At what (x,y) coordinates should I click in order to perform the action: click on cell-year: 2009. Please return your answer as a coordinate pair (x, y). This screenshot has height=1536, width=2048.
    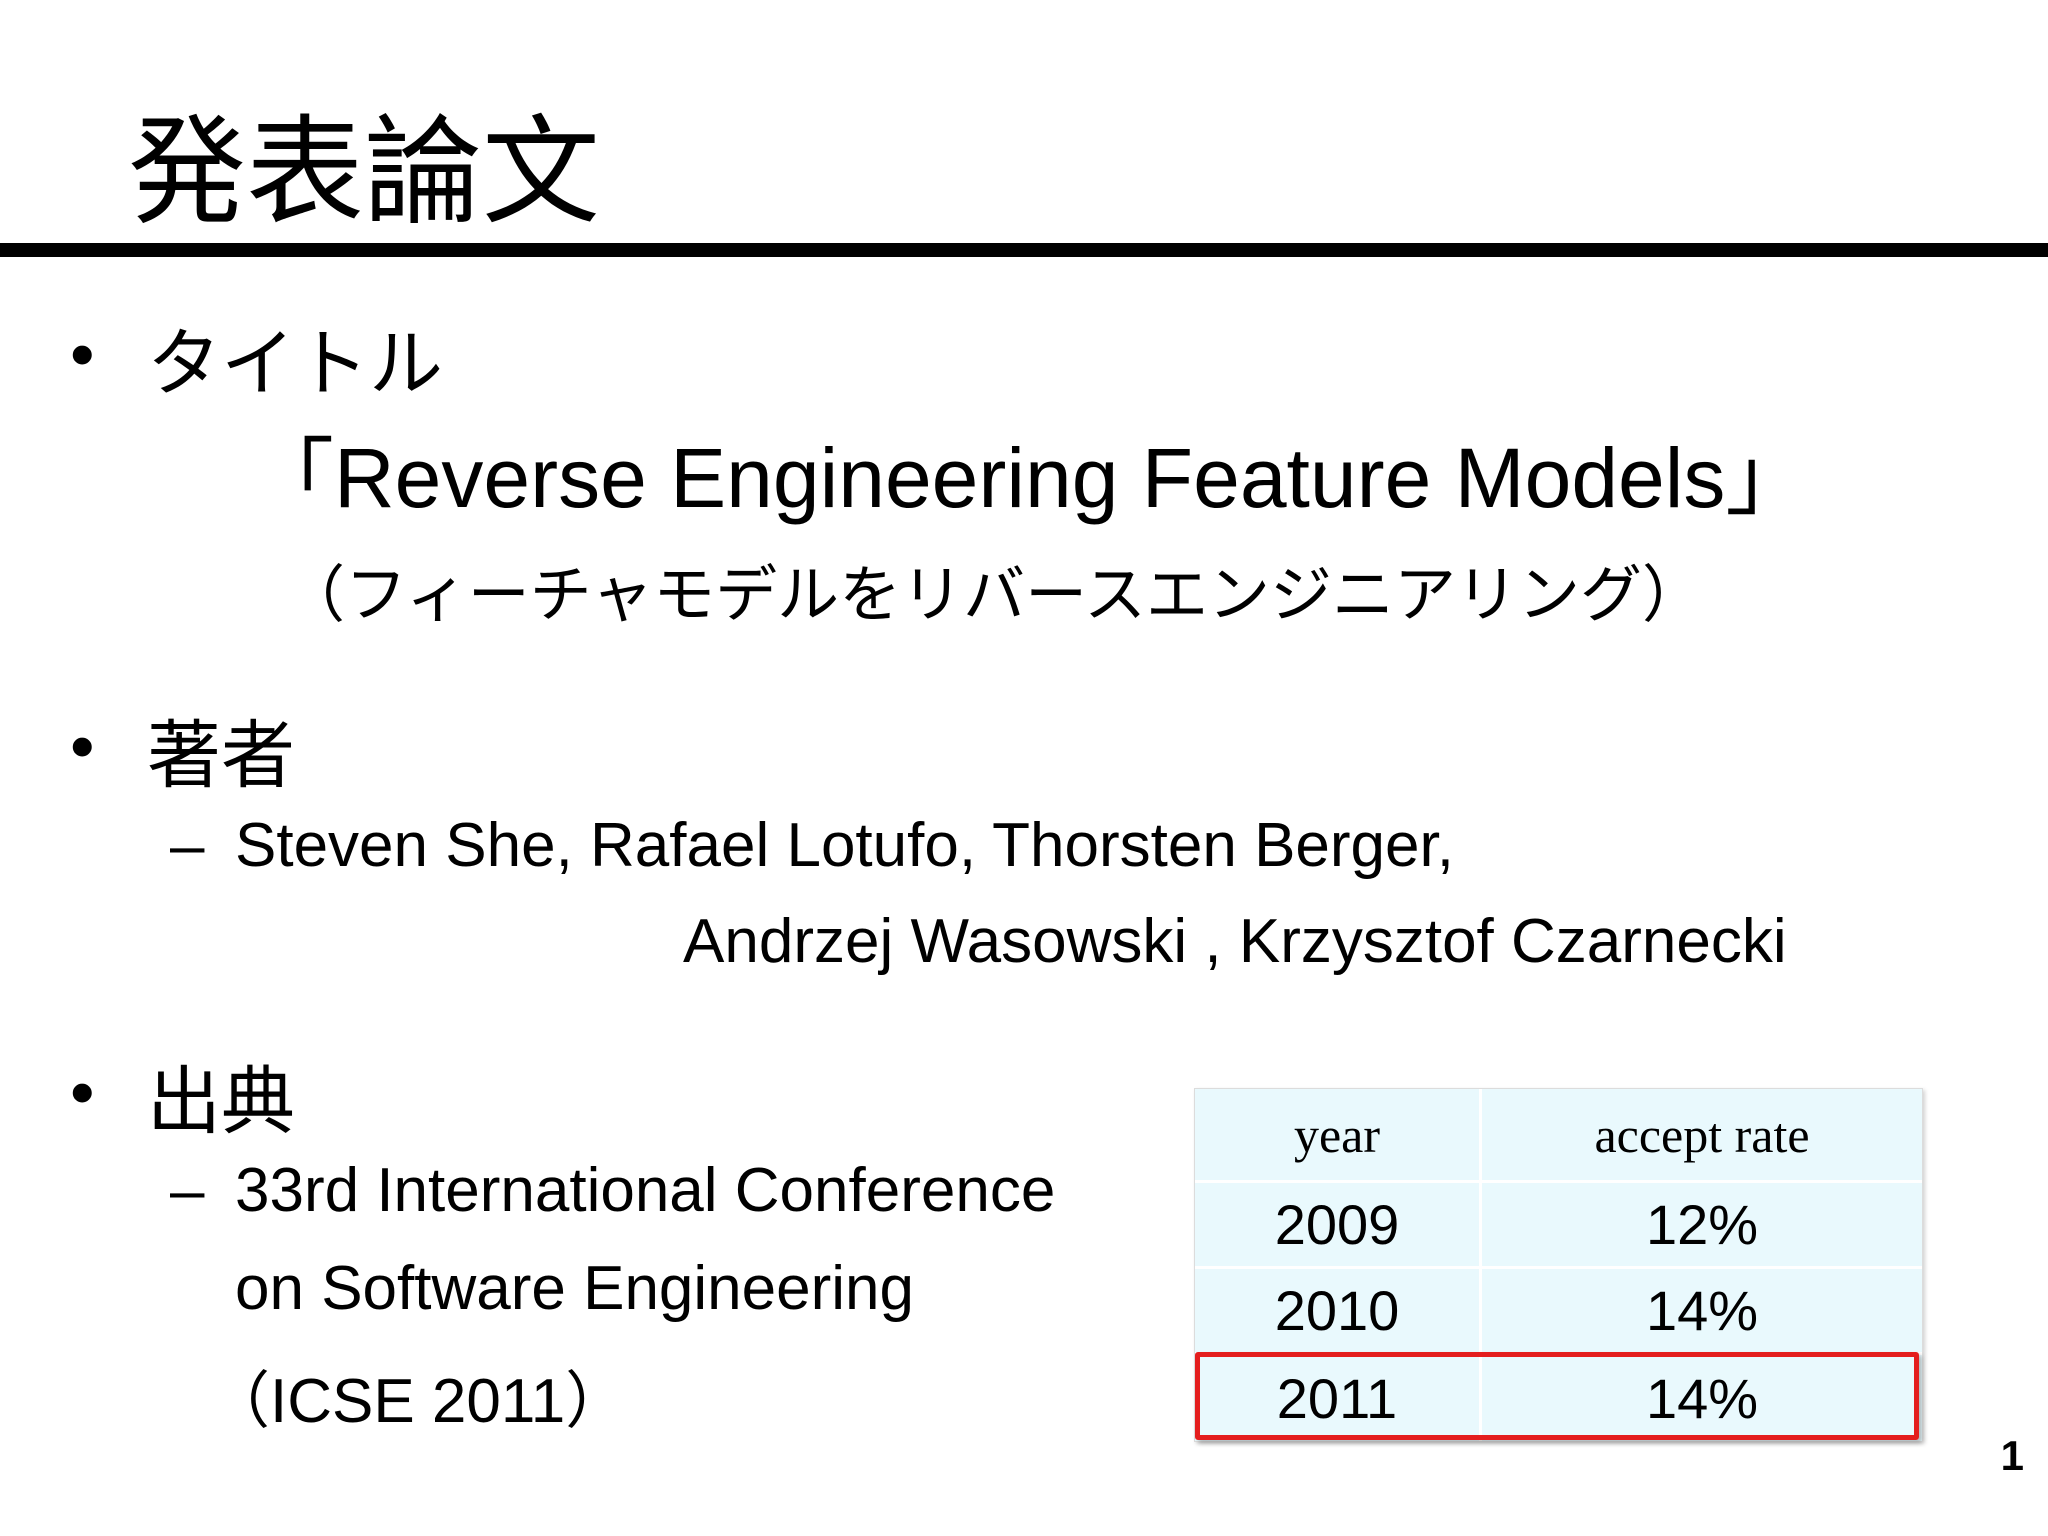
    Looking at the image, I should click on (1337, 1224).